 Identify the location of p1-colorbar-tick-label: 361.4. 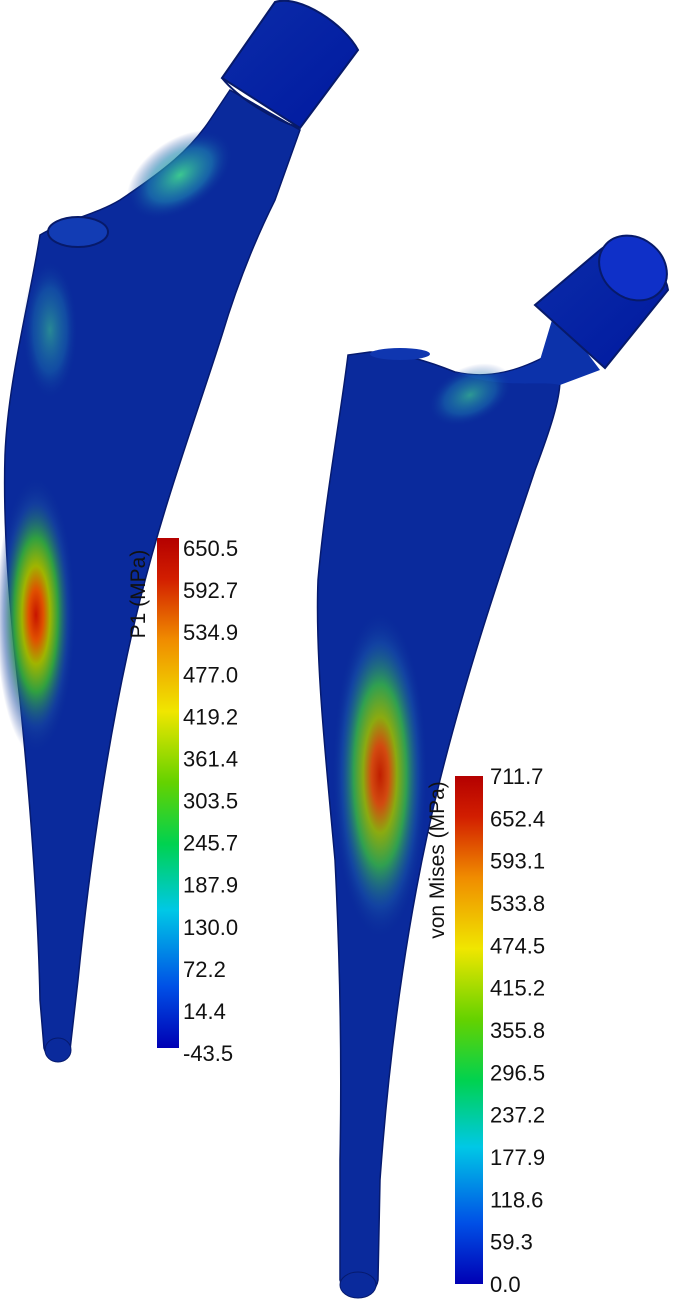
(210, 758).